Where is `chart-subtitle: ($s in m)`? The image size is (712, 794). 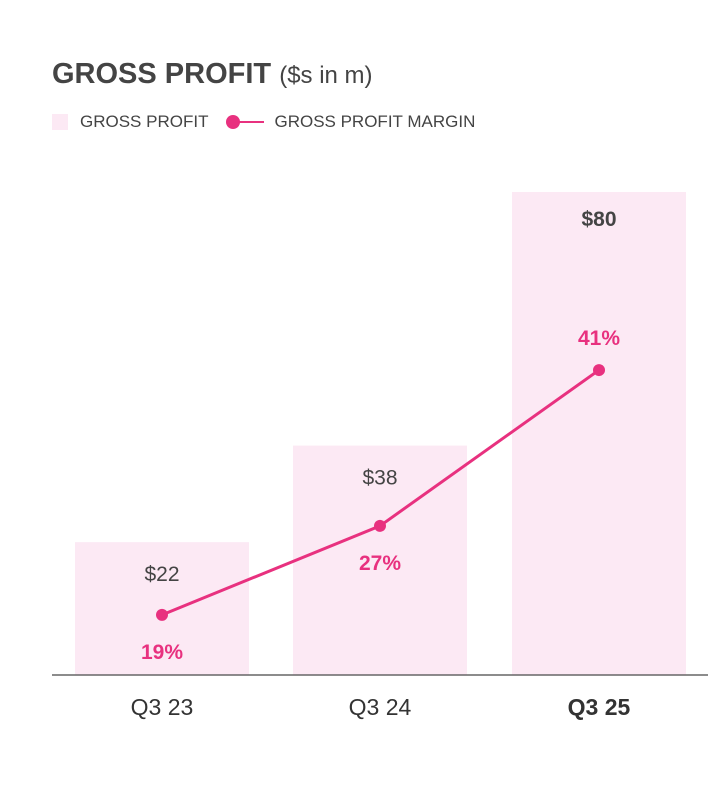
chart-subtitle: ($s in m) is located at coordinates (326, 75).